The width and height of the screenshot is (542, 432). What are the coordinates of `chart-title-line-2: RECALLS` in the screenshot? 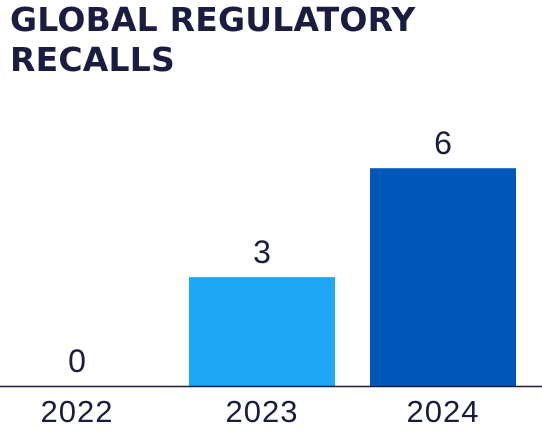 It's located at (92, 59).